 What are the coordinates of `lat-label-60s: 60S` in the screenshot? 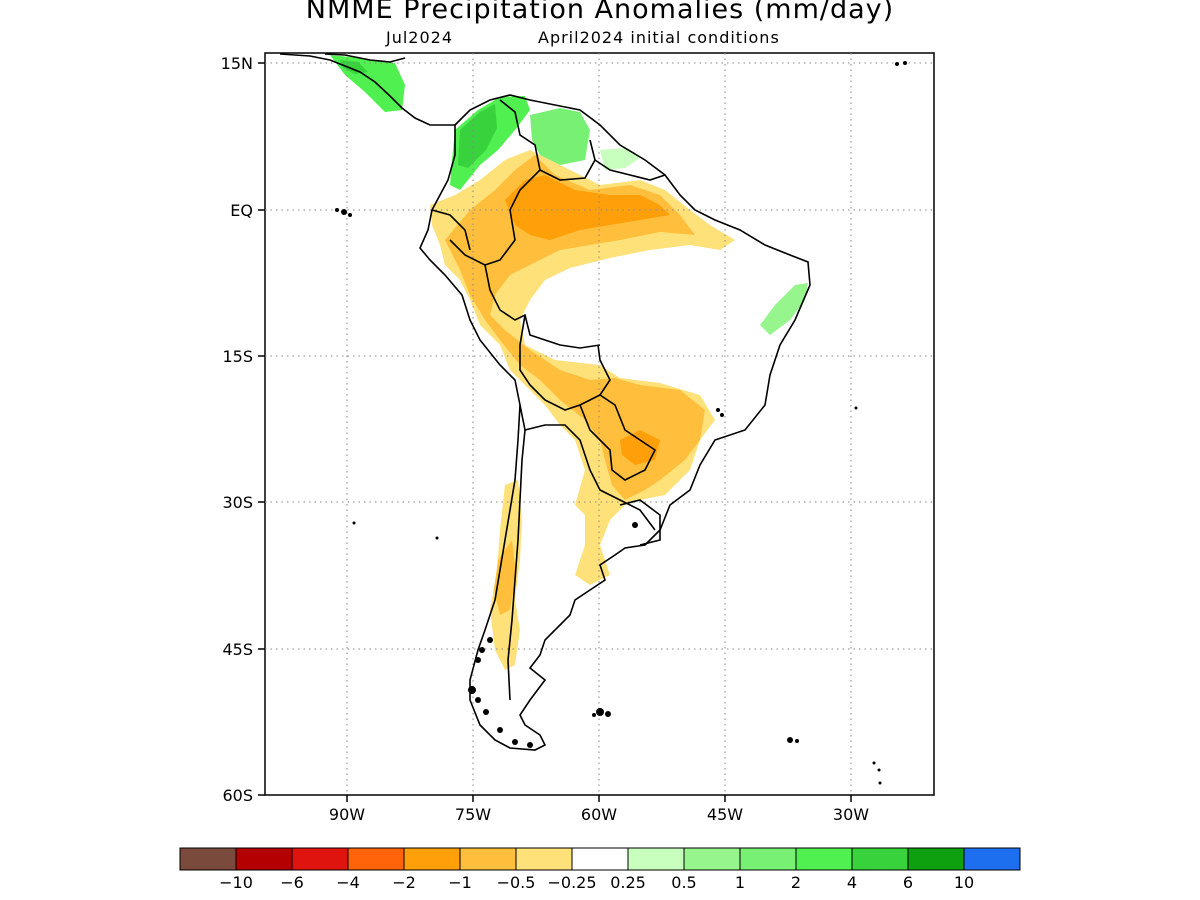 It's located at (237, 795).